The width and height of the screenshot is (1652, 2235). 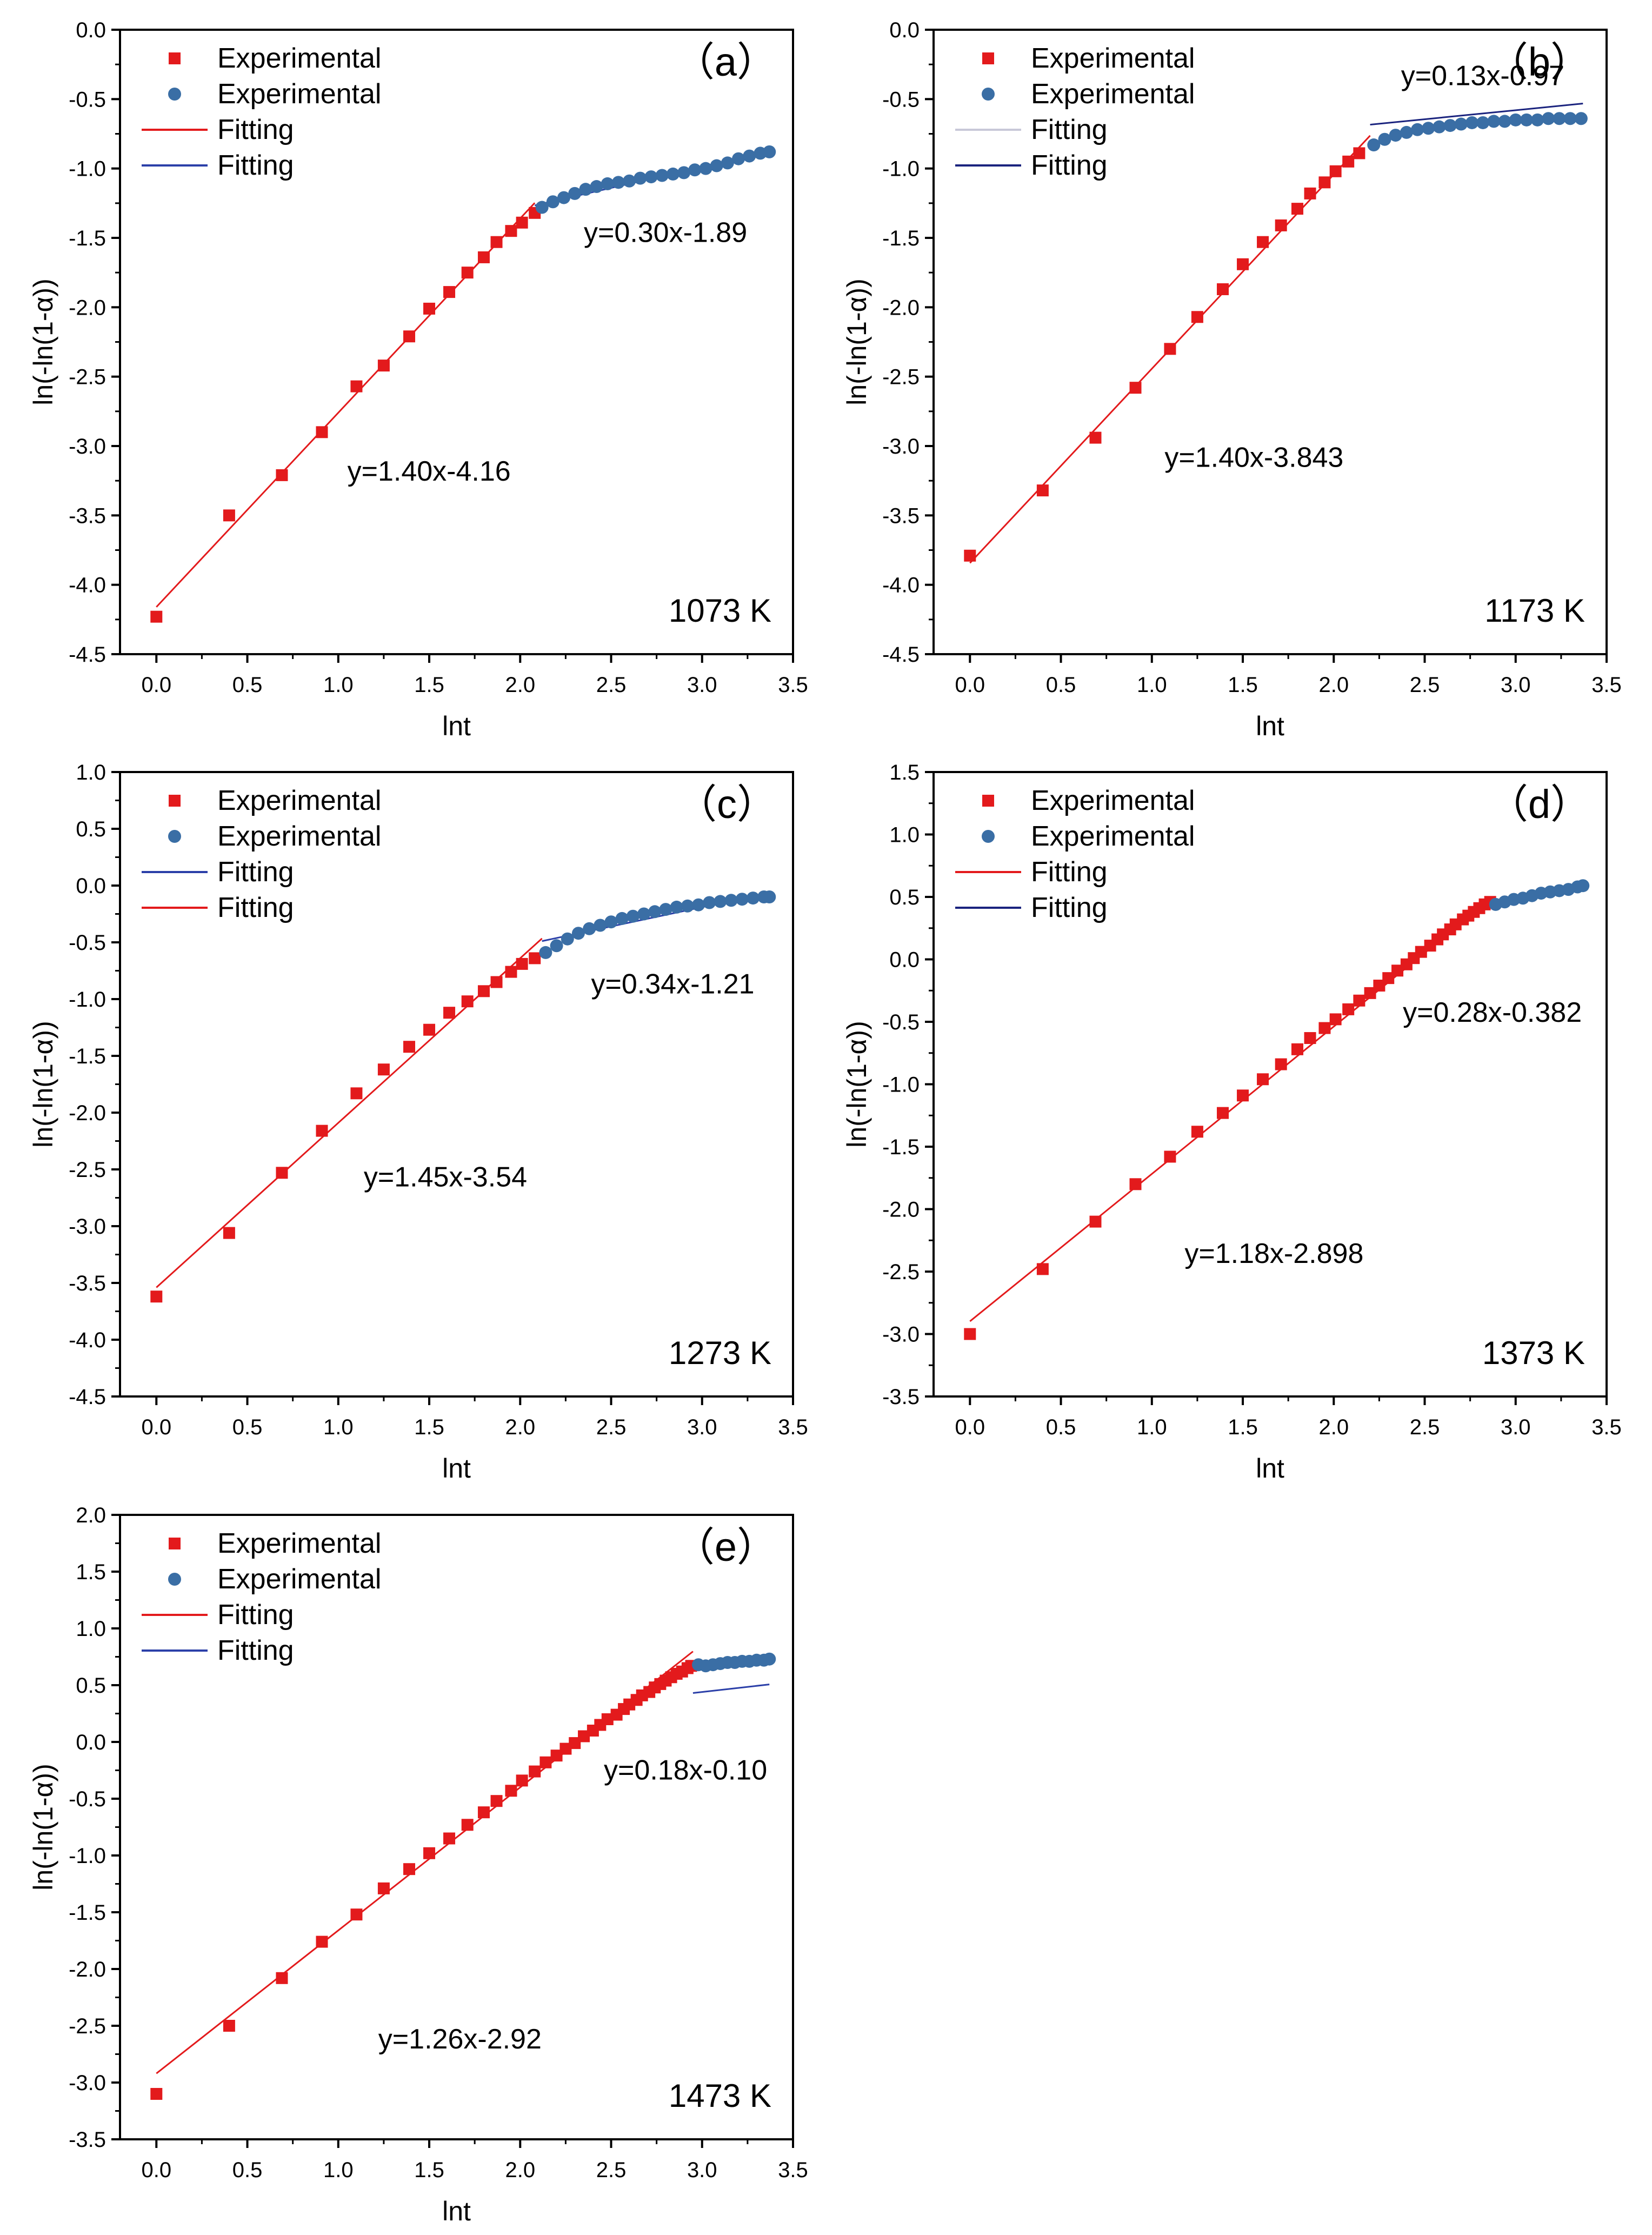 I want to click on y-tick-label: -3.5, so click(x=87, y=1283).